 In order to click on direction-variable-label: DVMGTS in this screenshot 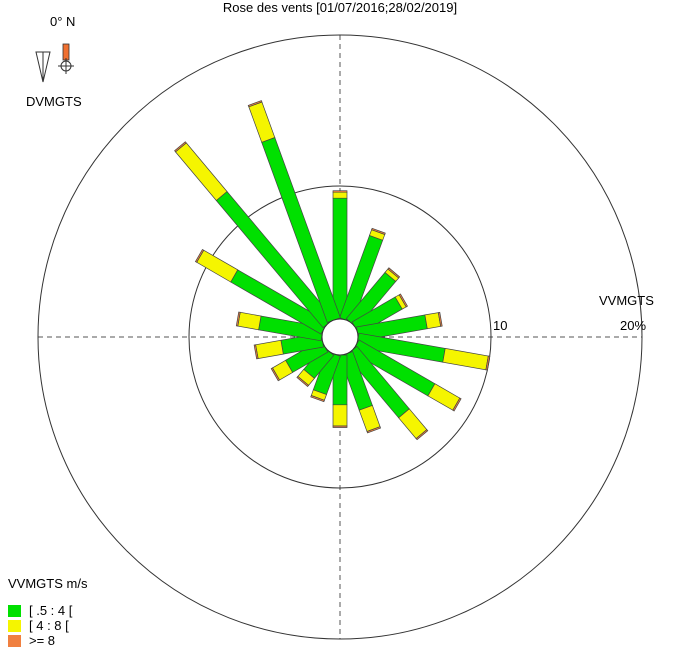, I will do `click(54, 101)`.